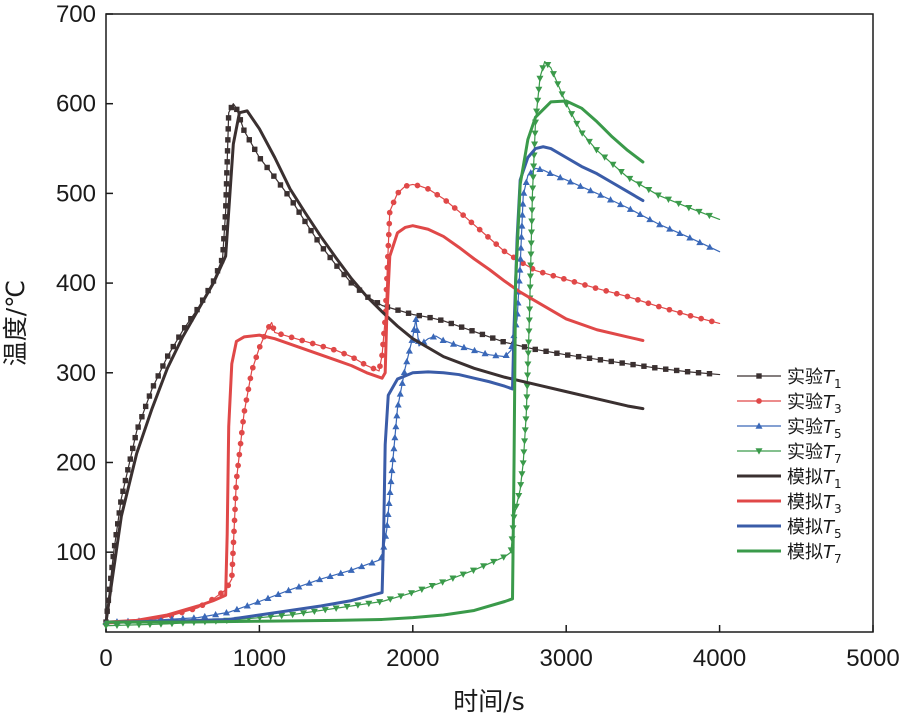 The image size is (903, 718). What do you see at coordinates (76, 193) in the screenshot?
I see `y-tick-label: 500` at bounding box center [76, 193].